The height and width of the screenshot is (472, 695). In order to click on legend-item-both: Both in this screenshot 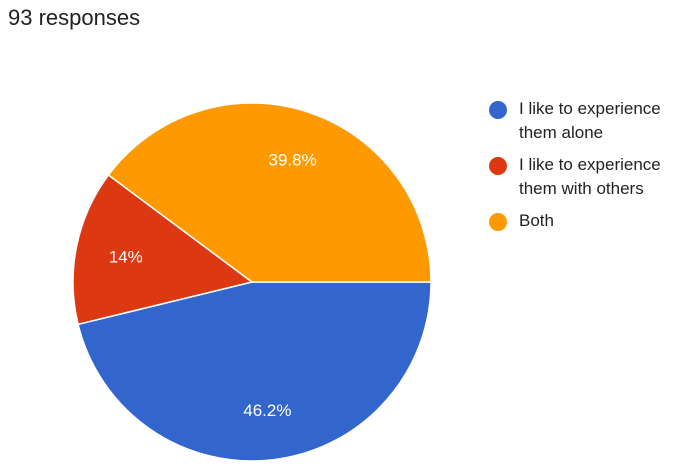, I will do `click(591, 221)`.